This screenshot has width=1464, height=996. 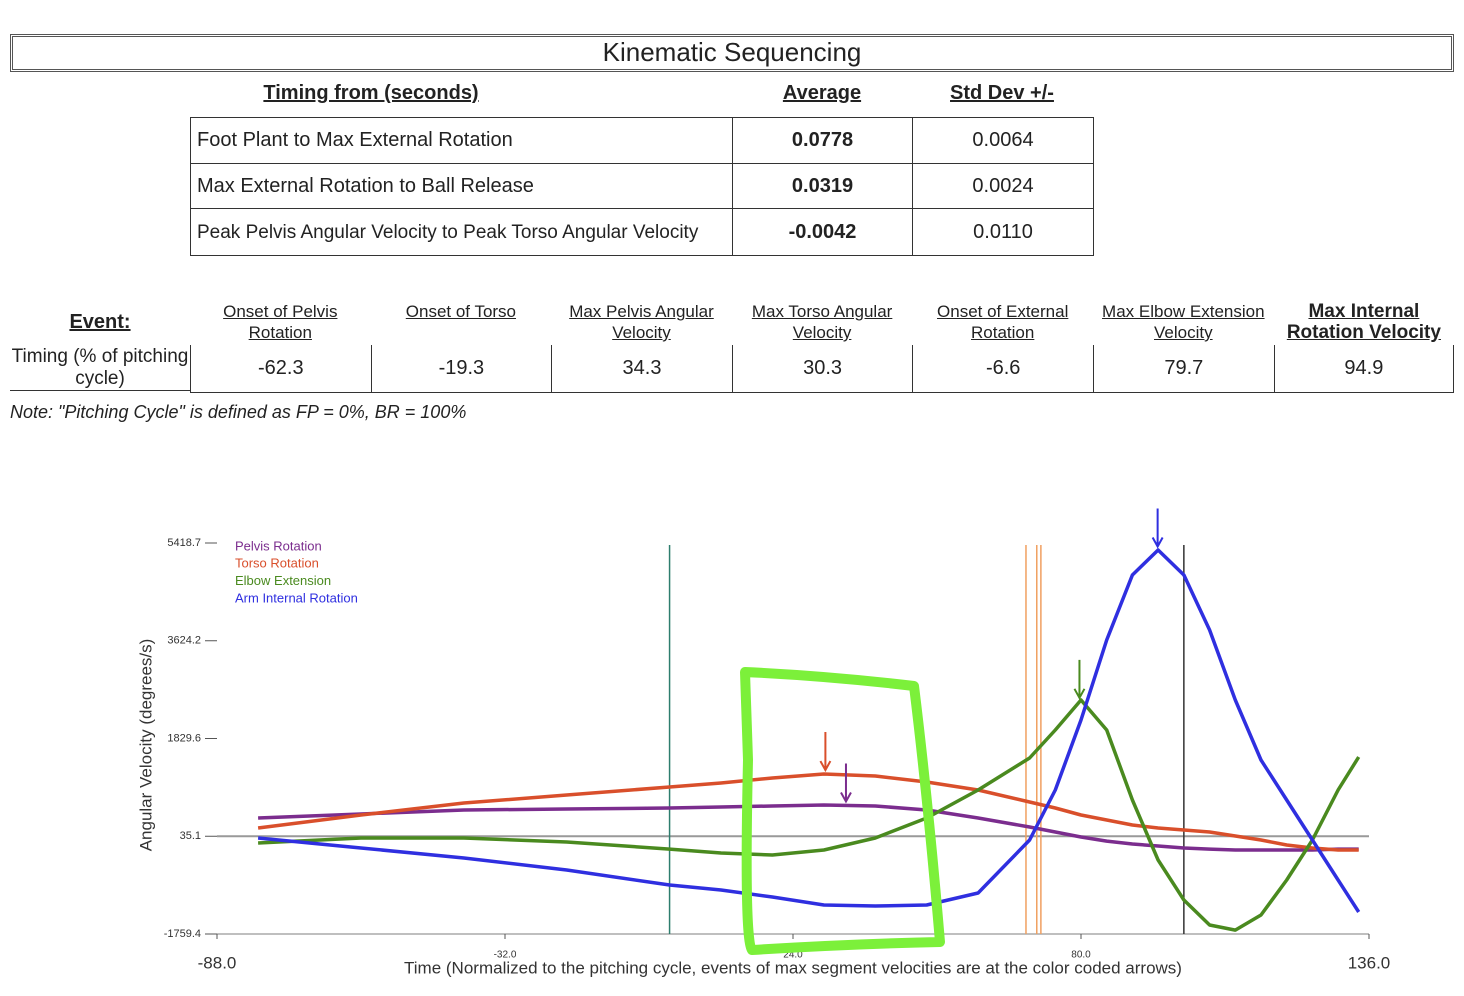 I want to click on highlight-annotation, so click(x=842, y=811).